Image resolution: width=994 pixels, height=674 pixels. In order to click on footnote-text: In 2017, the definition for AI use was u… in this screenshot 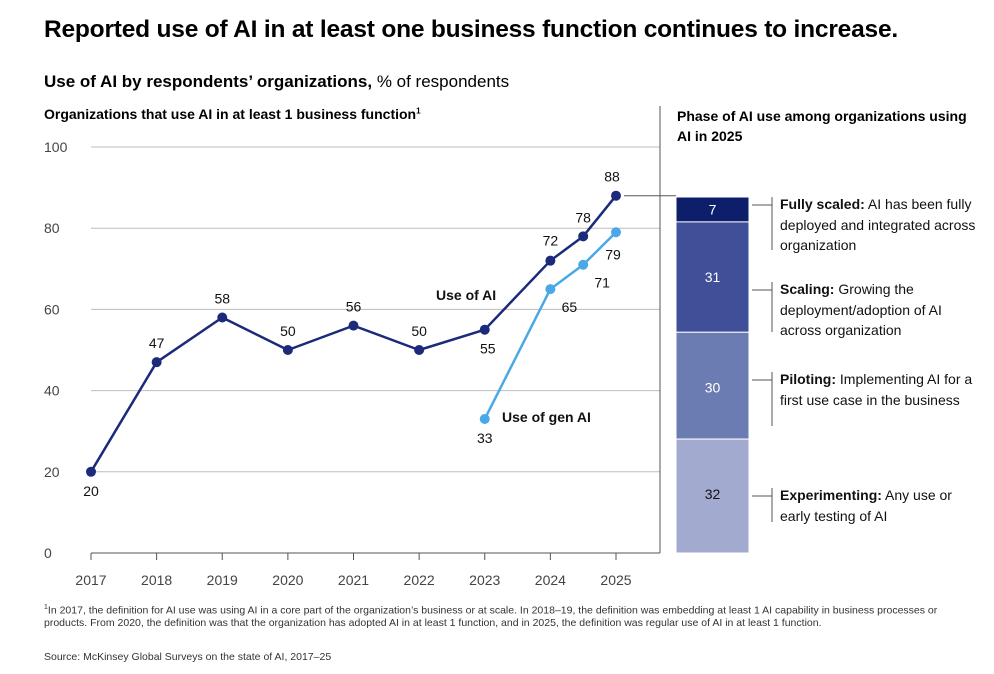, I will do `click(491, 617)`.